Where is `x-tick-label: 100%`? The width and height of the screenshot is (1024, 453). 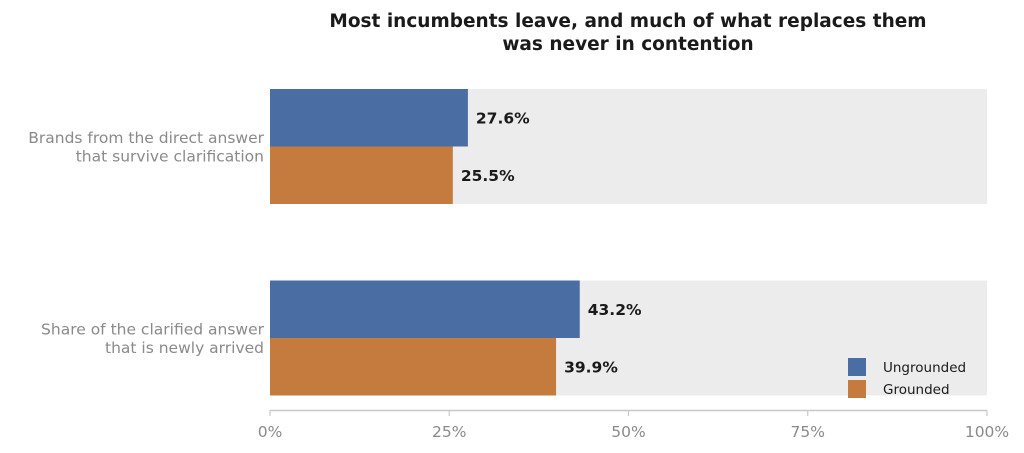
x-tick-label: 100% is located at coordinates (987, 432).